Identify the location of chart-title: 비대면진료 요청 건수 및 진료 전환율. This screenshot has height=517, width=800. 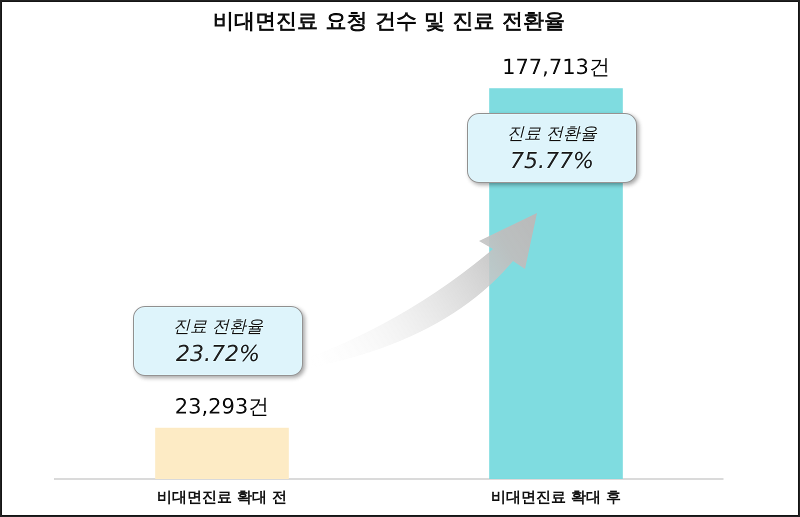
(389, 21).